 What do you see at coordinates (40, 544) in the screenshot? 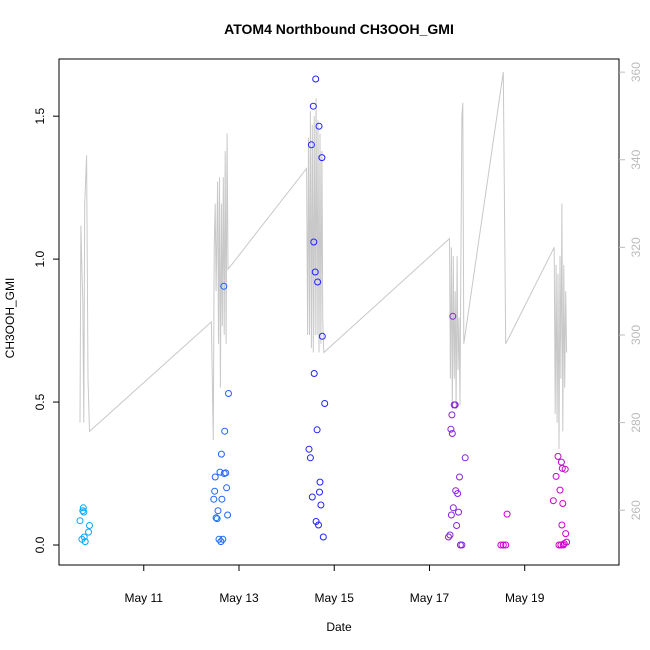
I see `y-tick-label: 0.0` at bounding box center [40, 544].